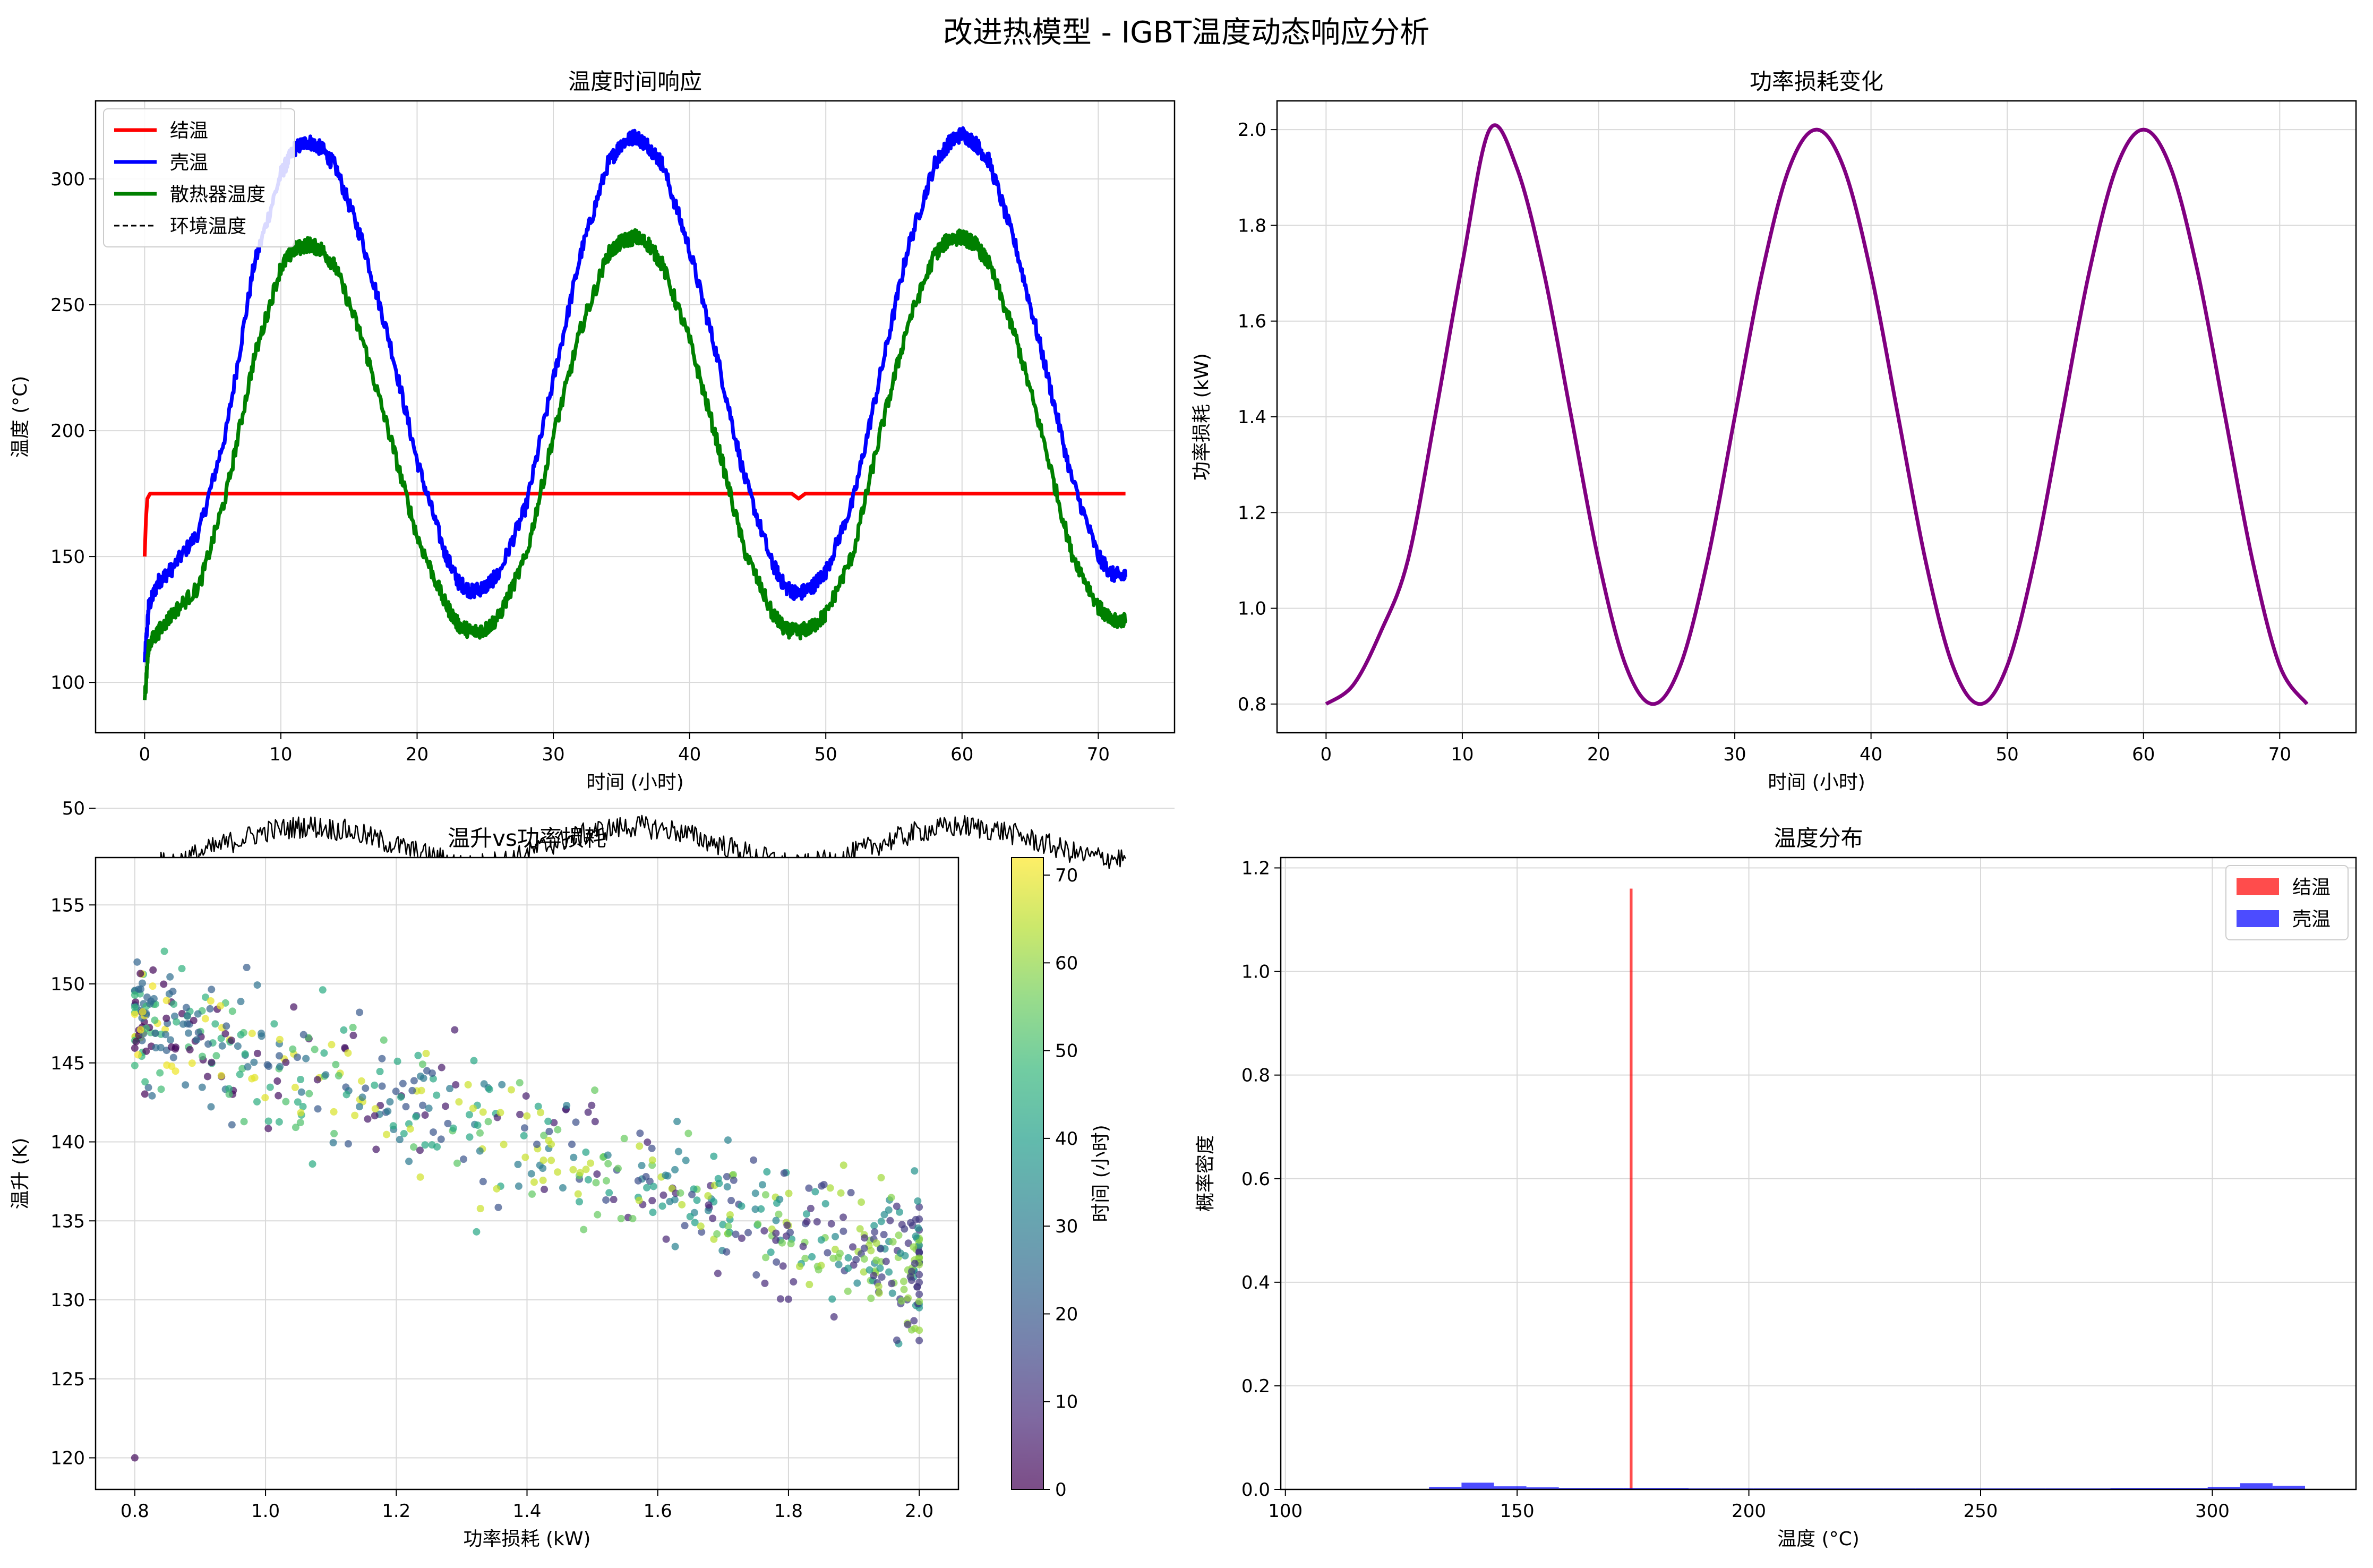 The width and height of the screenshot is (2373, 1568). Describe the element at coordinates (67, 682) in the screenshot. I see `y-tick-label: 100` at that location.